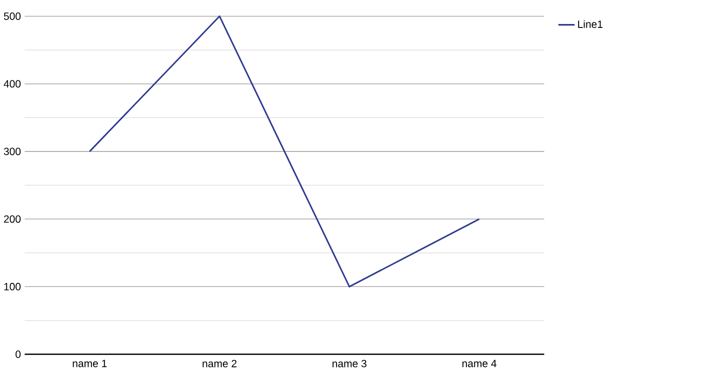  Describe the element at coordinates (12, 84) in the screenshot. I see `y-tick-label: 400` at that location.